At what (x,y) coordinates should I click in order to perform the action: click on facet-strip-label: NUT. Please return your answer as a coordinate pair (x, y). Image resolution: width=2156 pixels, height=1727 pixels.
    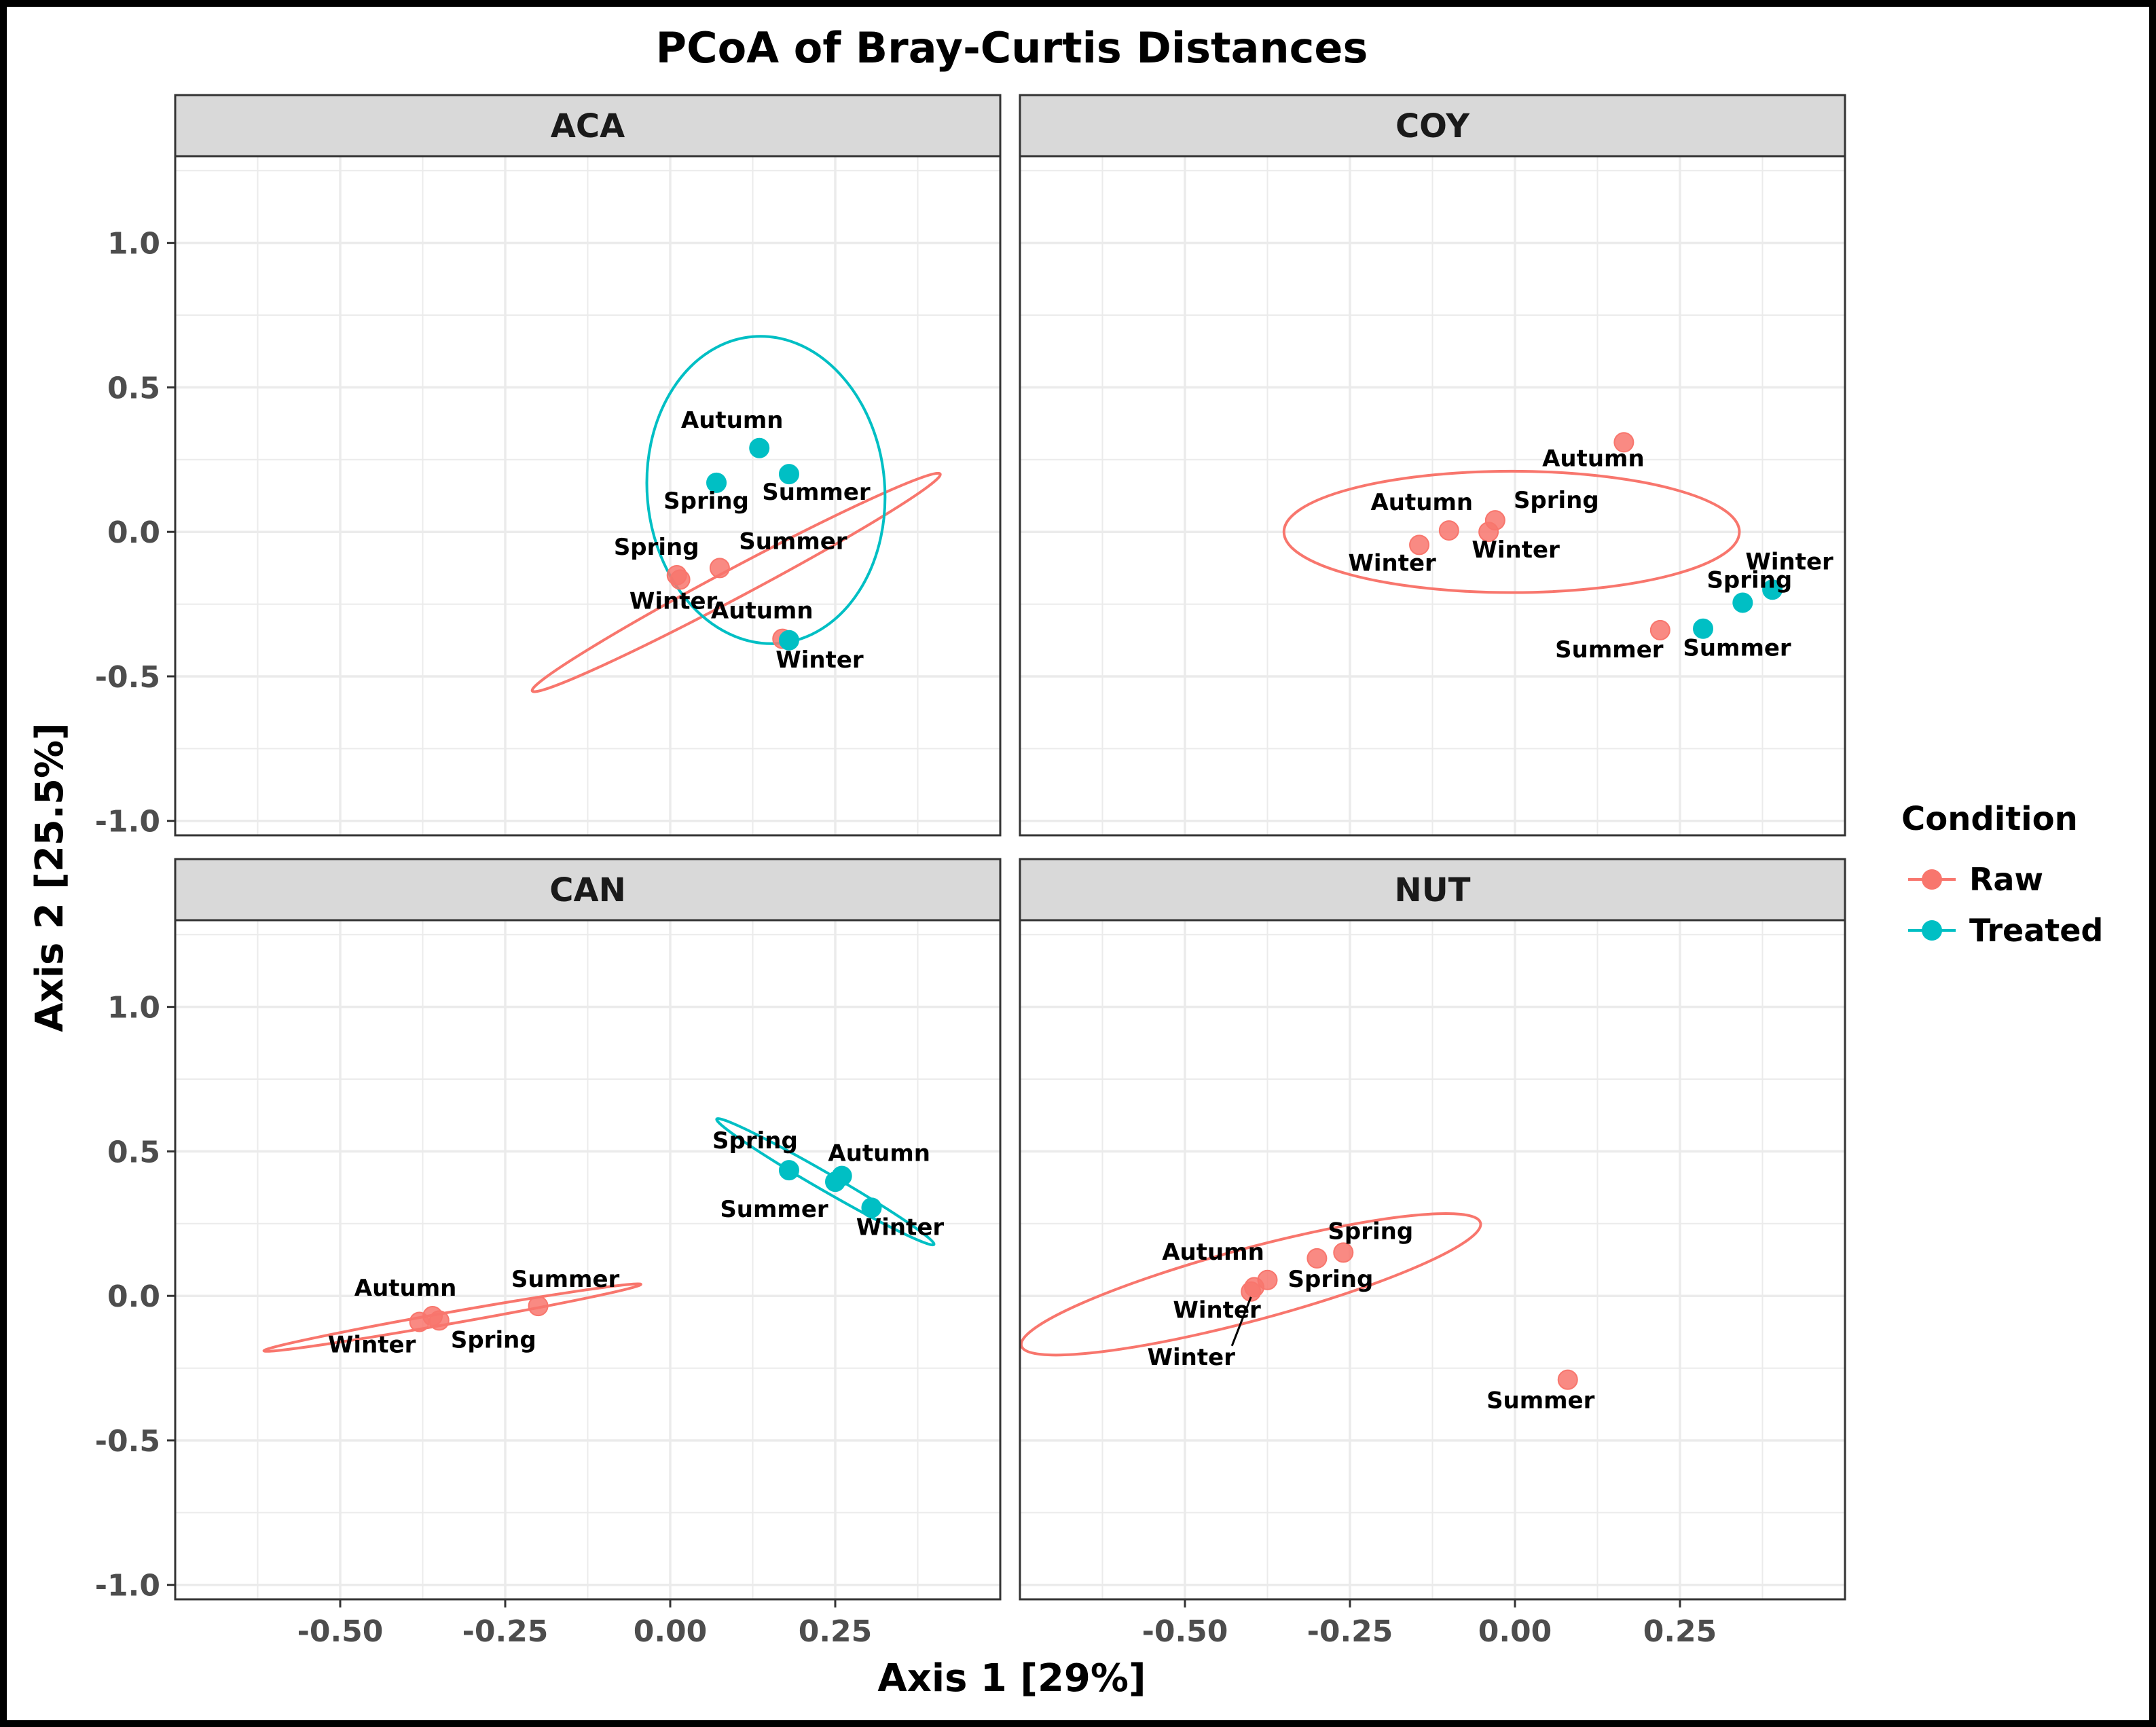
    Looking at the image, I should click on (1433, 890).